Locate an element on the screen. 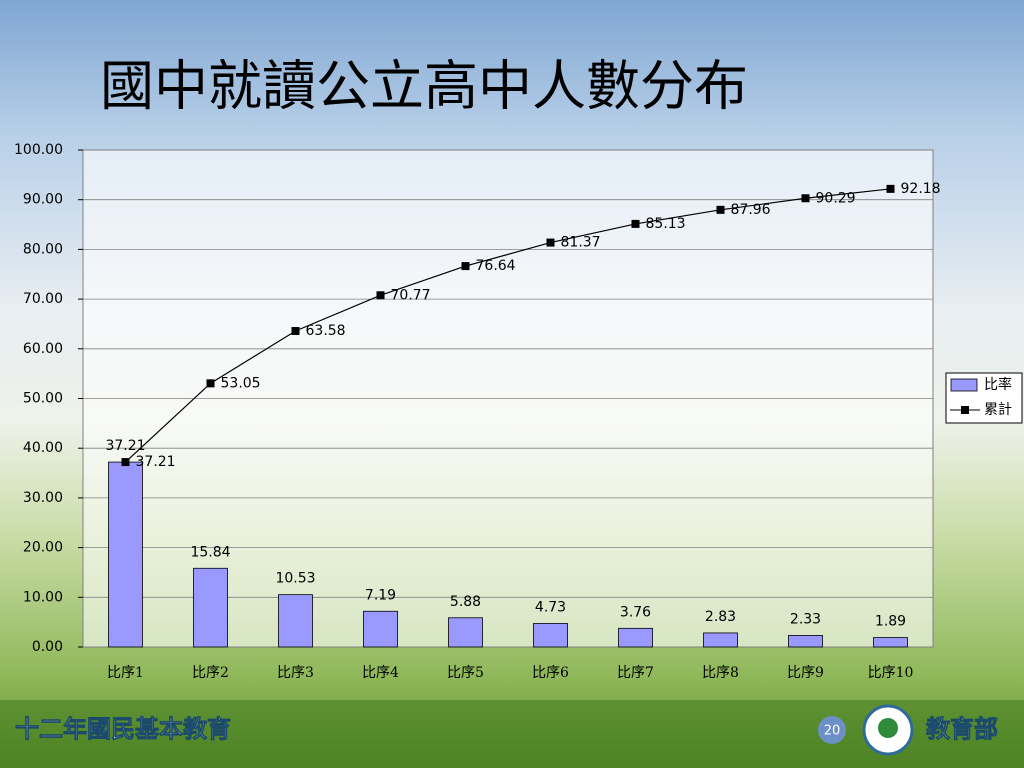 This screenshot has height=768, width=1024. logo-mark is located at coordinates (888, 728).